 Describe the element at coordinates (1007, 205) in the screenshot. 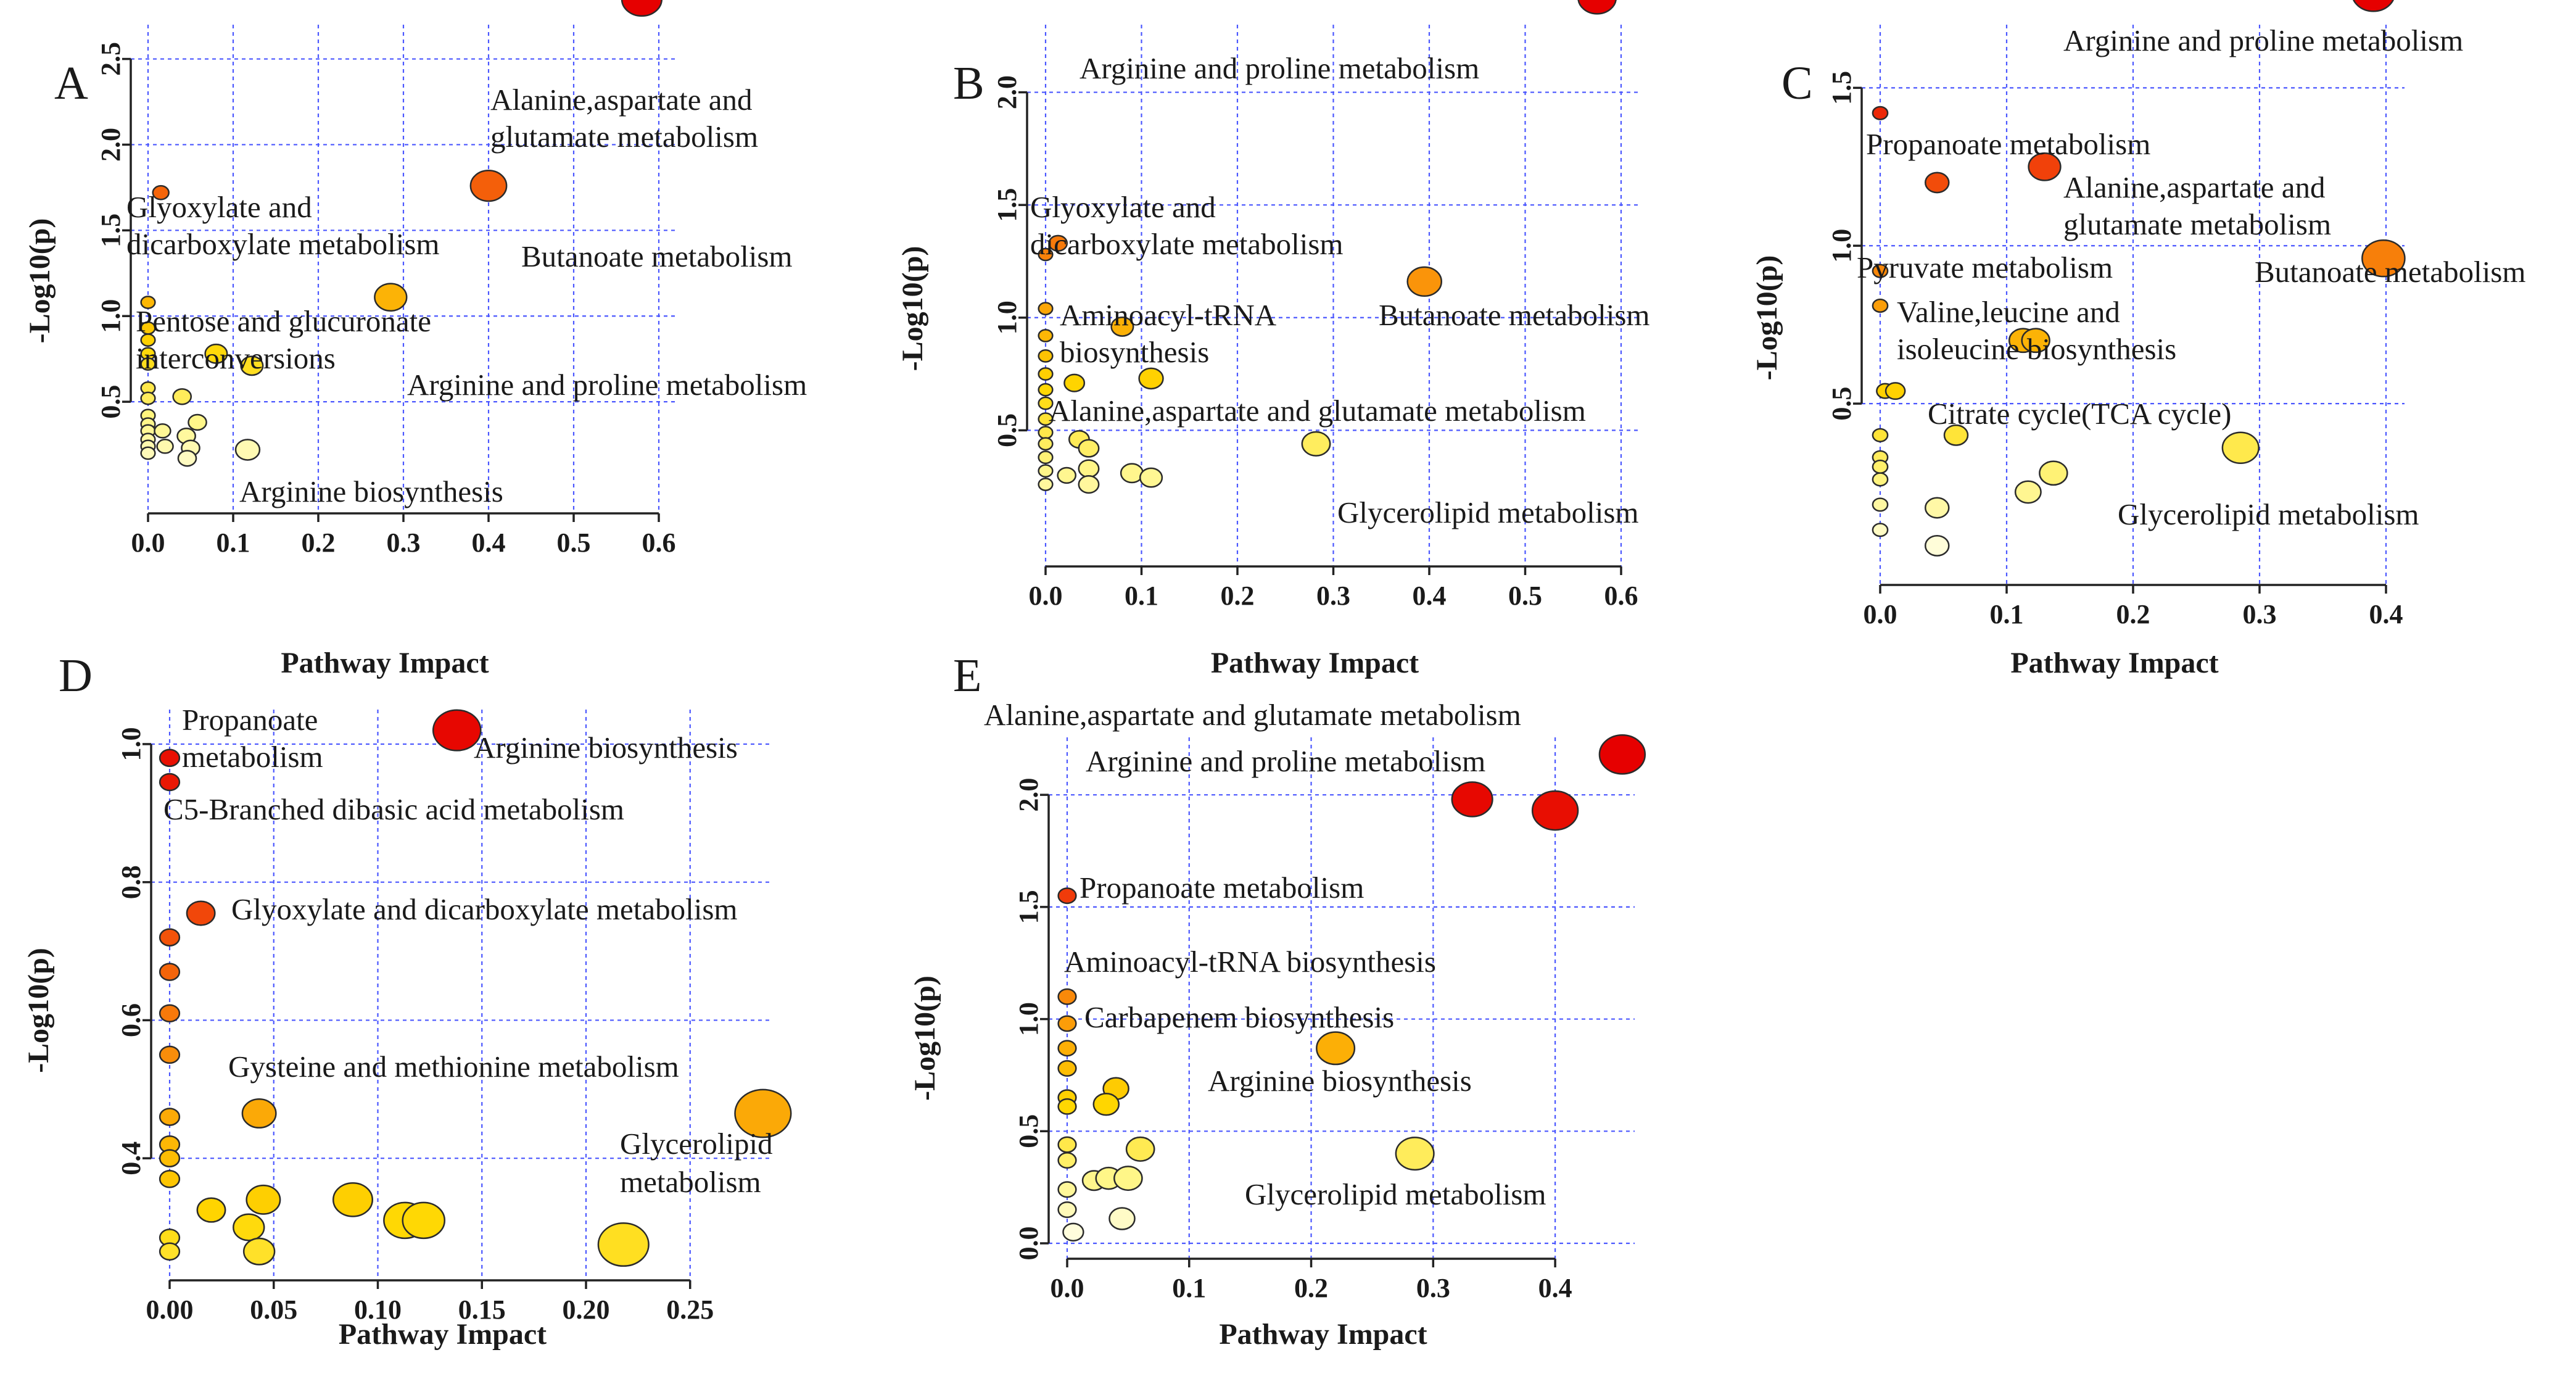

I see `y-tick-label: 1.5` at that location.